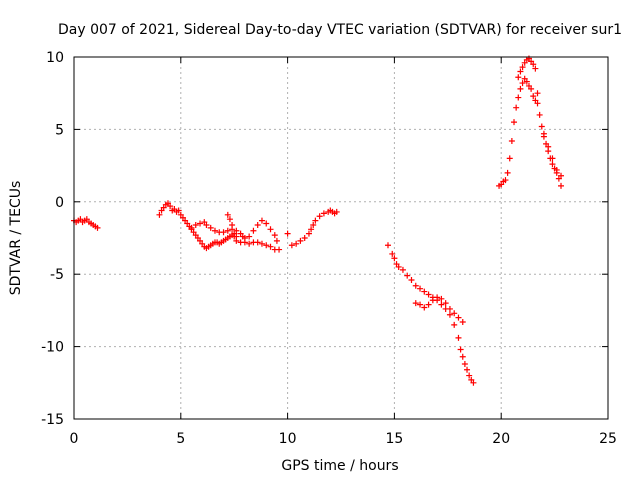  Describe the element at coordinates (59, 203) in the screenshot. I see `y-tick-label: 0` at that location.